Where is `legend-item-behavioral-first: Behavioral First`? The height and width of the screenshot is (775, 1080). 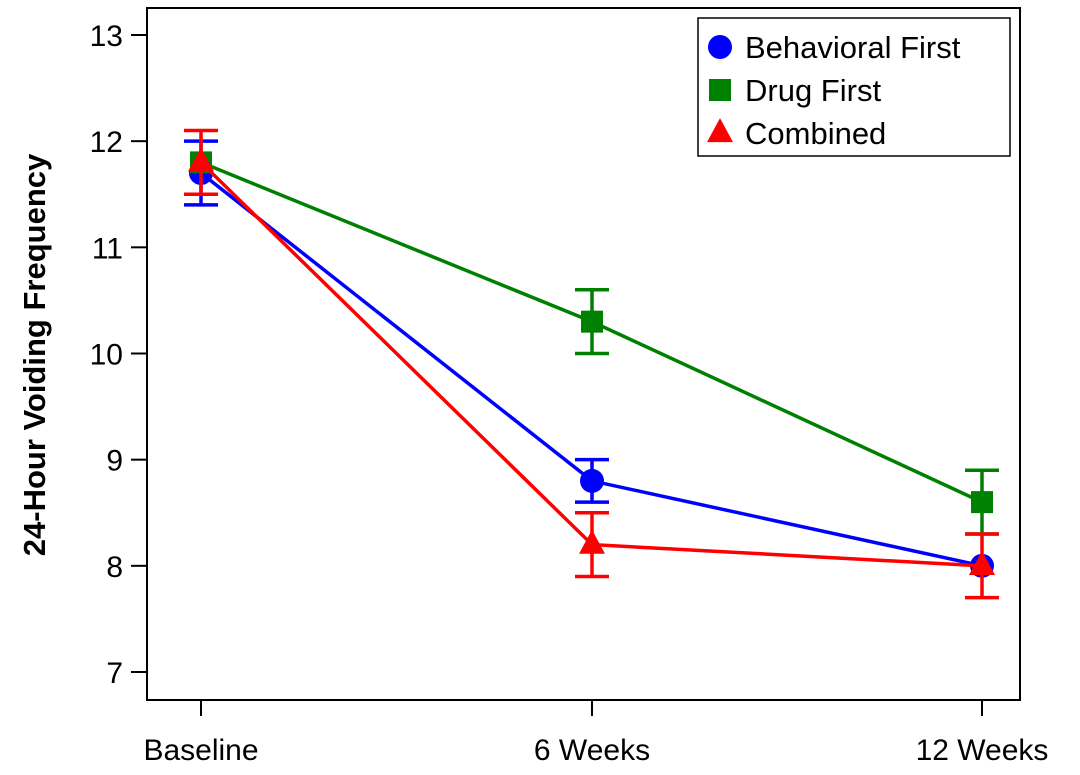 legend-item-behavioral-first: Behavioral First is located at coordinates (834, 47).